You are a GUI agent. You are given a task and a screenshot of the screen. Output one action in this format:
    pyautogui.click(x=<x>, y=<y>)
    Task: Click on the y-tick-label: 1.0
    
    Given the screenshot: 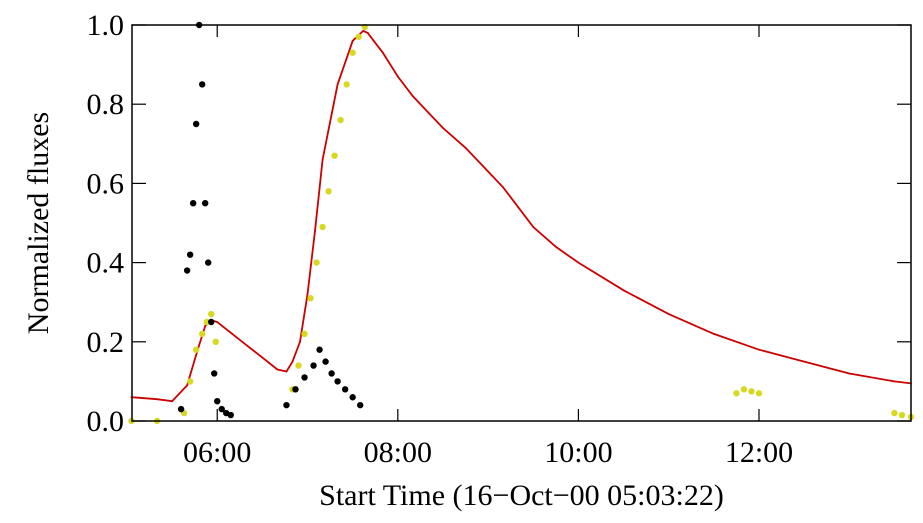 What is the action you would take?
    pyautogui.click(x=106, y=25)
    